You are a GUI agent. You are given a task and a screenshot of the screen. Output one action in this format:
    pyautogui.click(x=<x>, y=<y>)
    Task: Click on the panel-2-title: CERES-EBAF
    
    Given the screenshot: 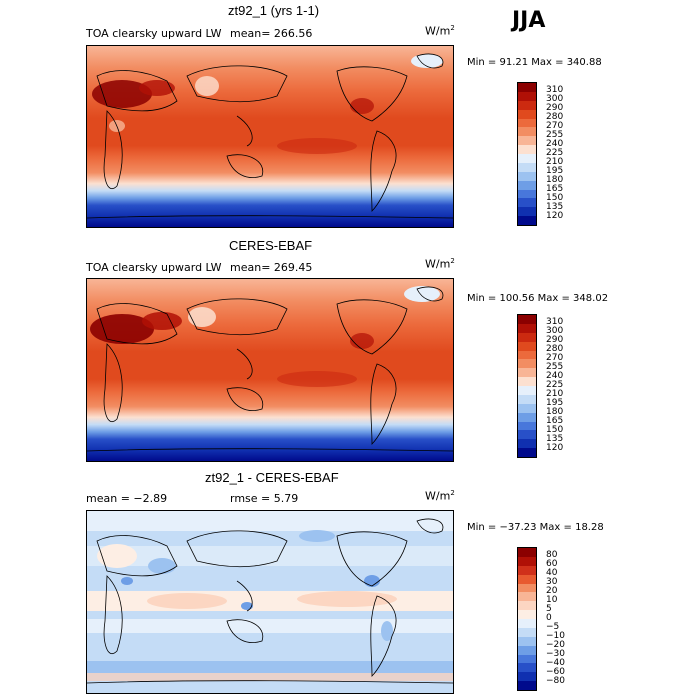 What is the action you would take?
    pyautogui.click(x=271, y=245)
    